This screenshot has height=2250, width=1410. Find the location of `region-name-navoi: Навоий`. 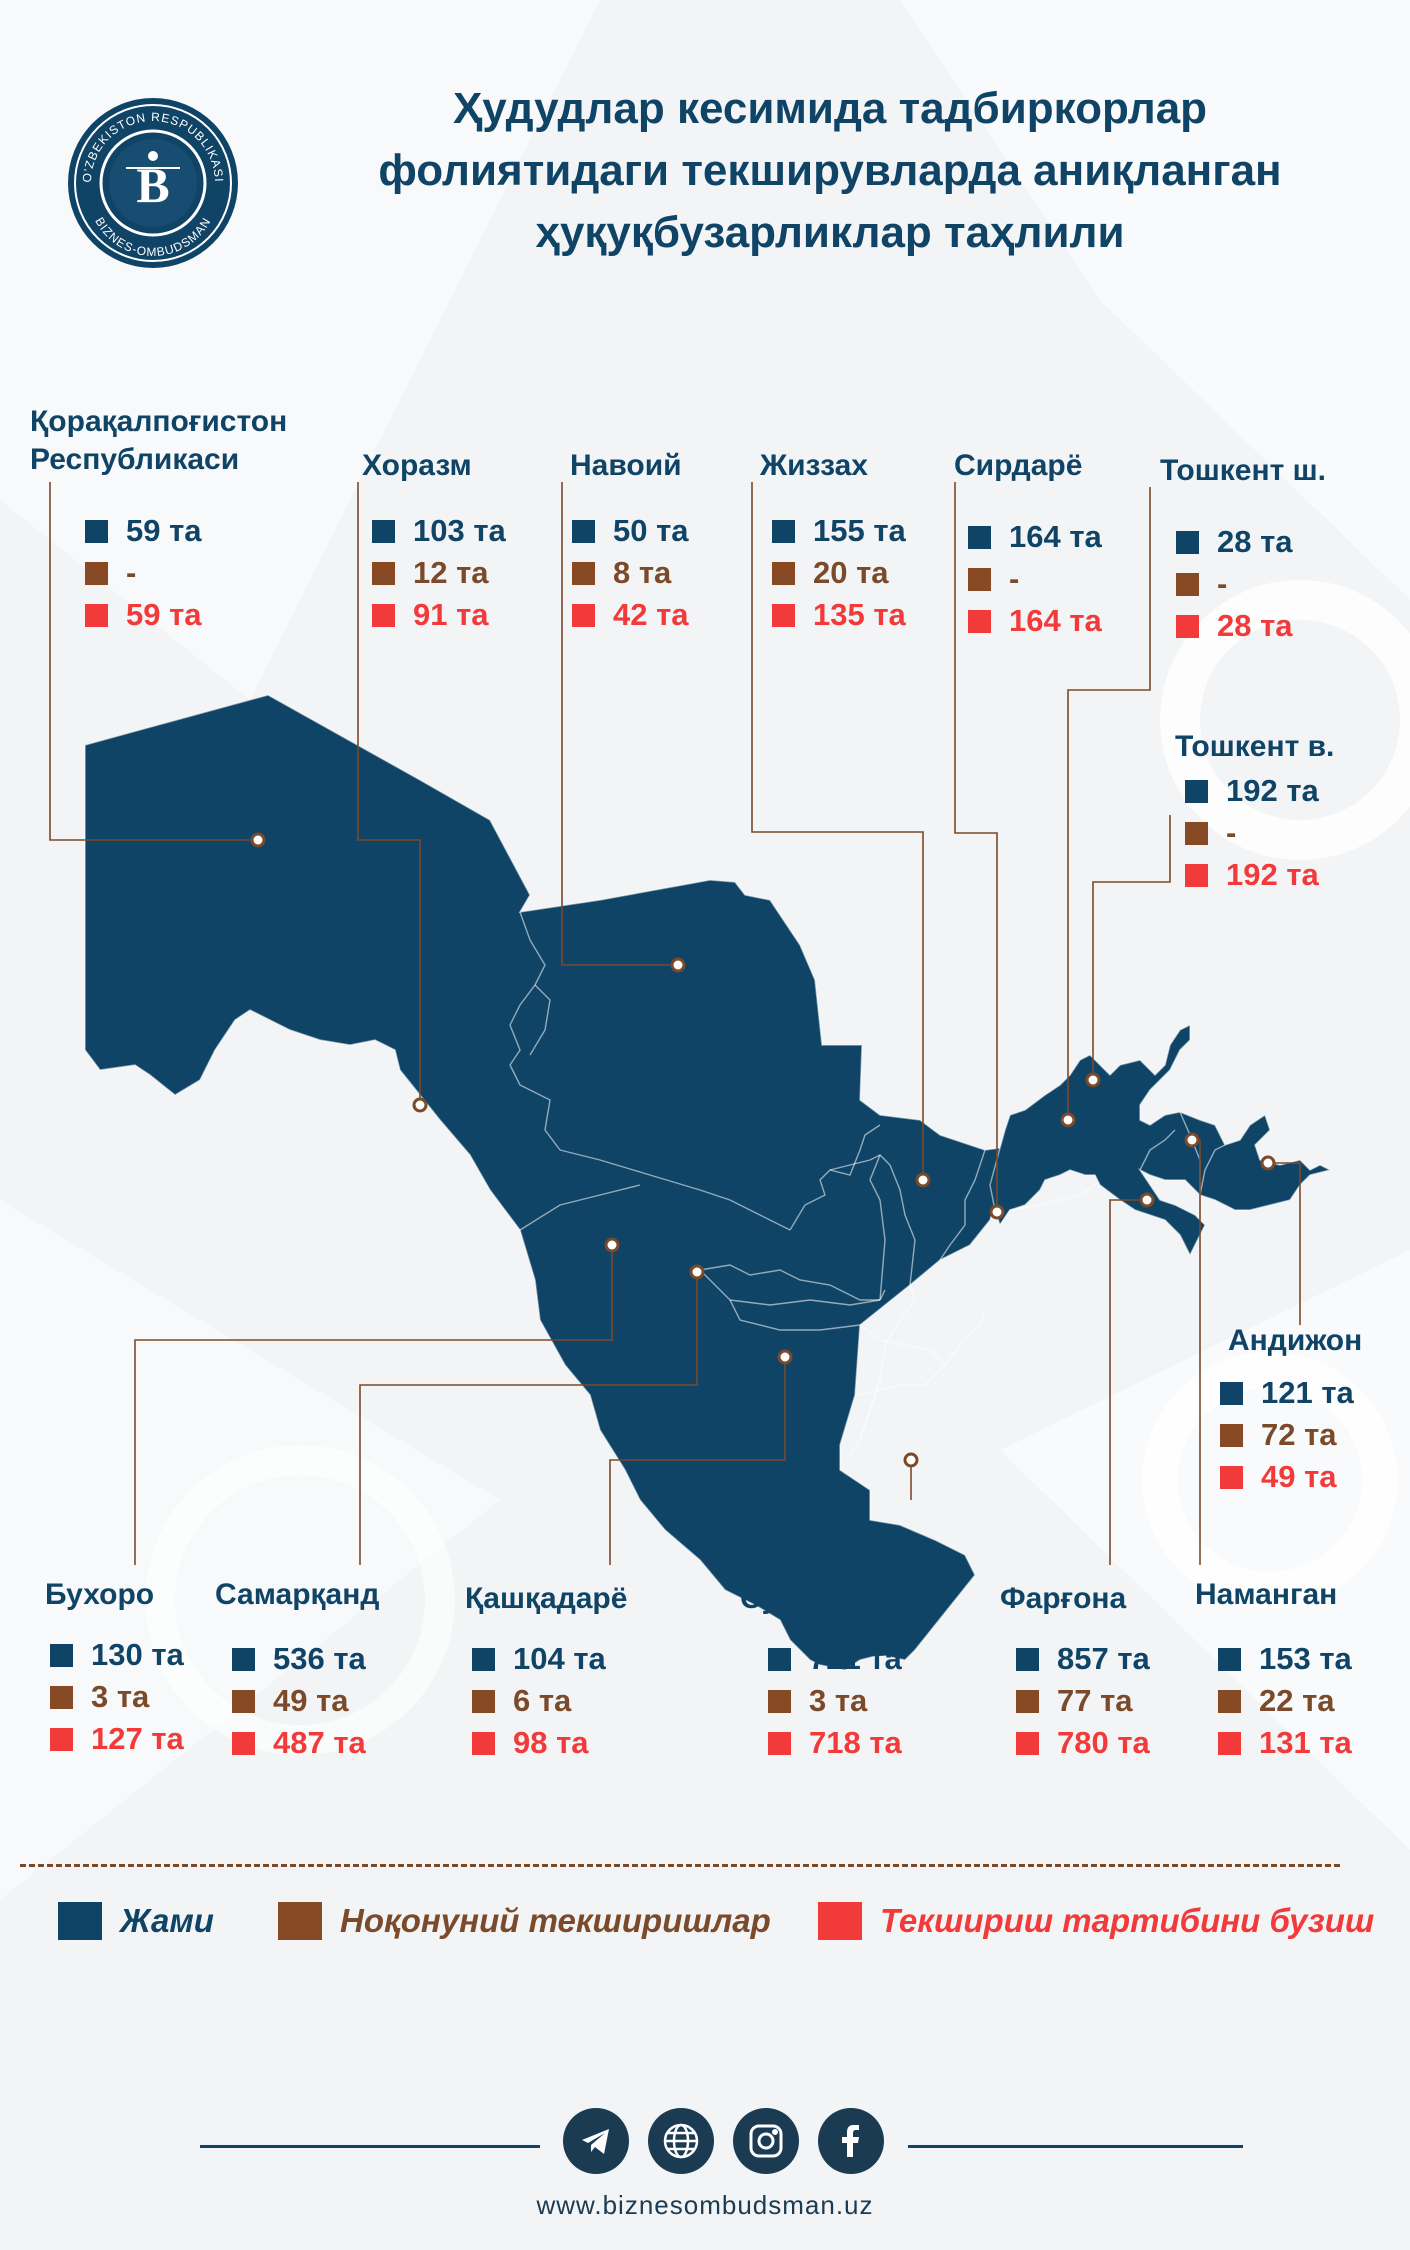

region-name-navoi: Навоий is located at coordinates (626, 465).